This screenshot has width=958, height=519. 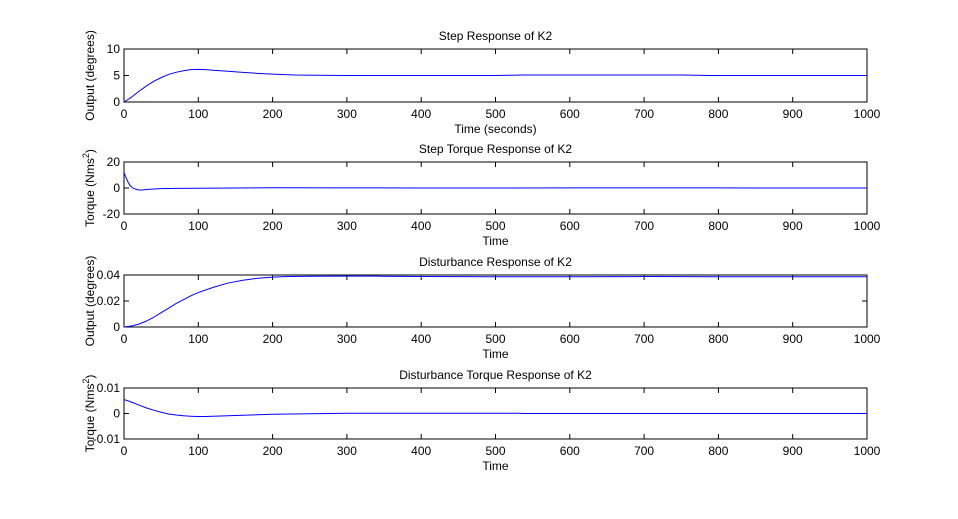 What do you see at coordinates (109, 388) in the screenshot?
I see `y-tick-label: 0.01` at bounding box center [109, 388].